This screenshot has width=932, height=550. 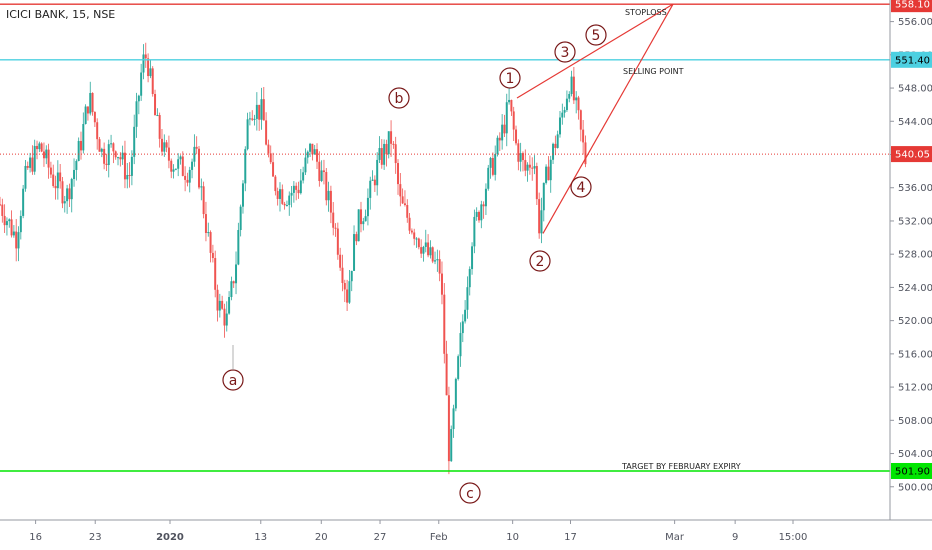 I want to click on wave-label-c: c, so click(x=470, y=494).